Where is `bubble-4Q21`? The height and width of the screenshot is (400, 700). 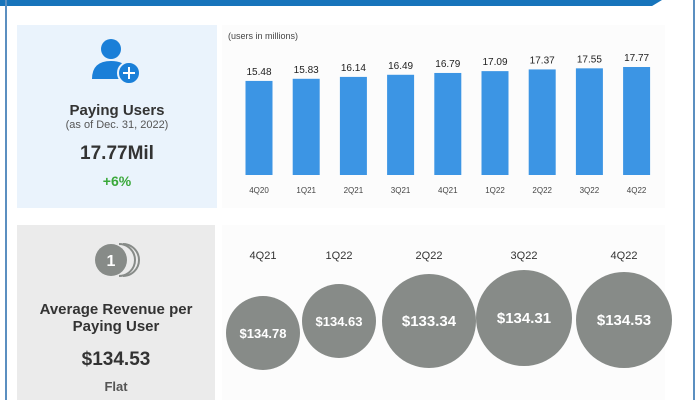
bubble-4Q21 is located at coordinates (263, 333).